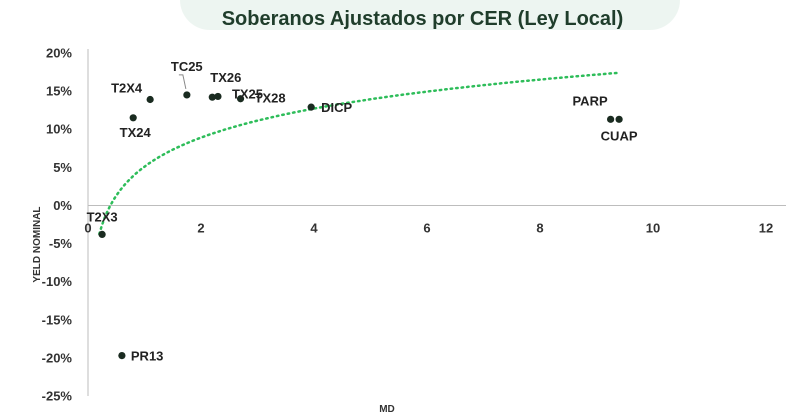 This screenshot has width=800, height=418. I want to click on point-label: TX24, so click(136, 132).